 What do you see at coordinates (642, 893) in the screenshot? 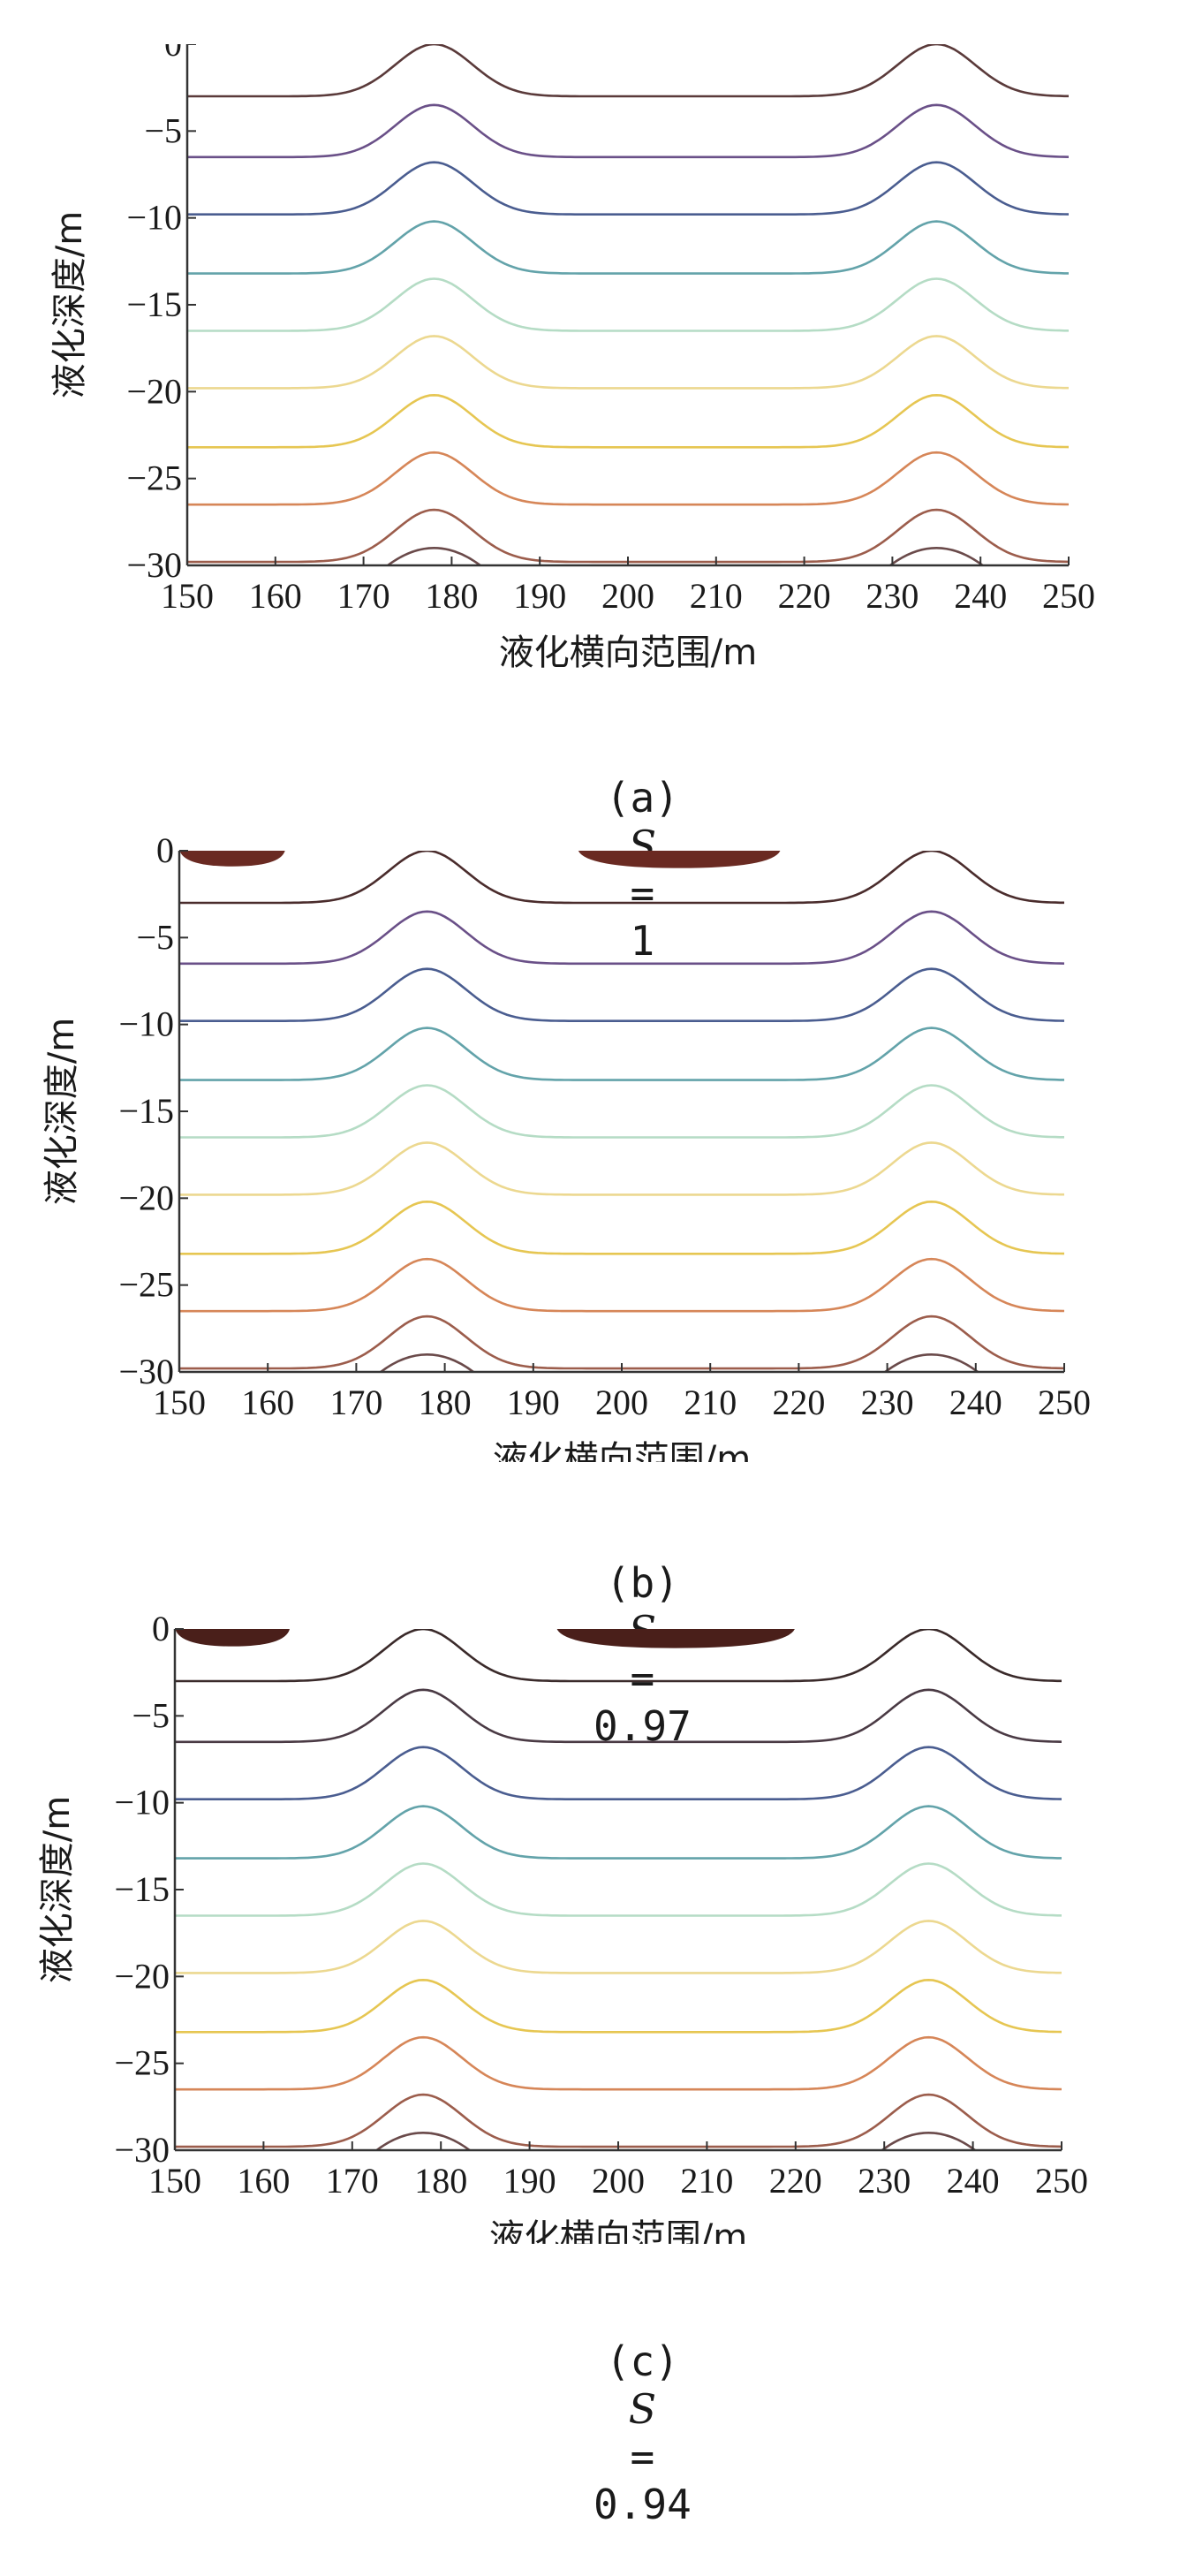
I see `caption-equals-a: =` at bounding box center [642, 893].